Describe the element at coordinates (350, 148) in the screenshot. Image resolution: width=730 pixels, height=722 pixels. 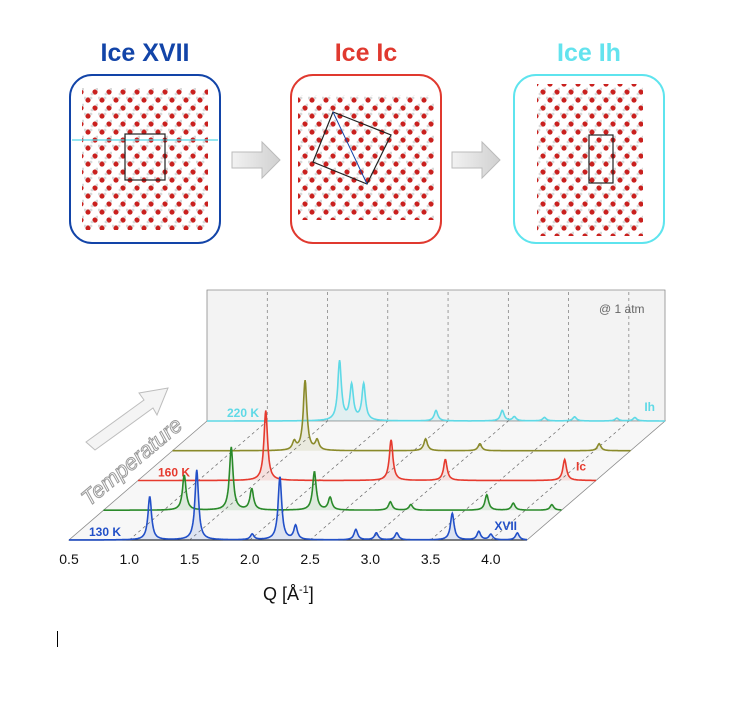
I see `diagonal-line` at that location.